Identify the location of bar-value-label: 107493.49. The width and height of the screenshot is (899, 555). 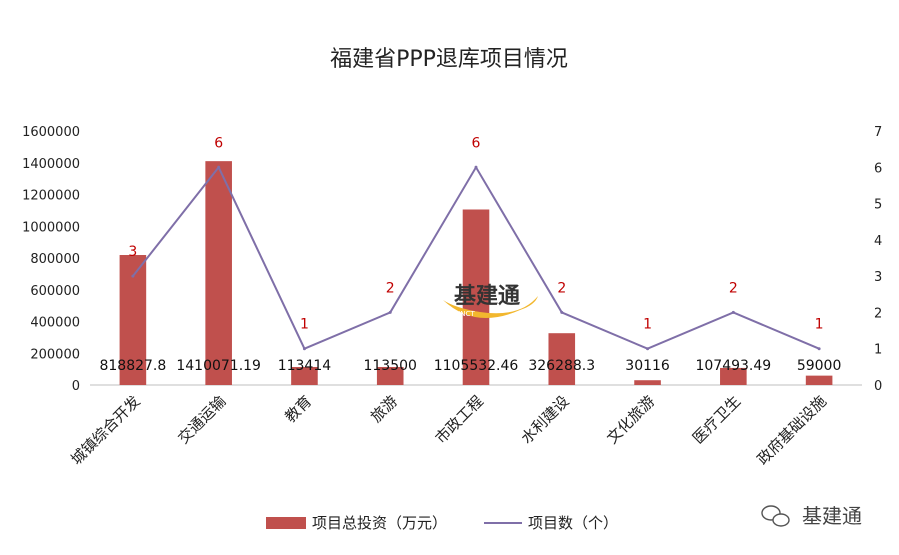
(733, 366).